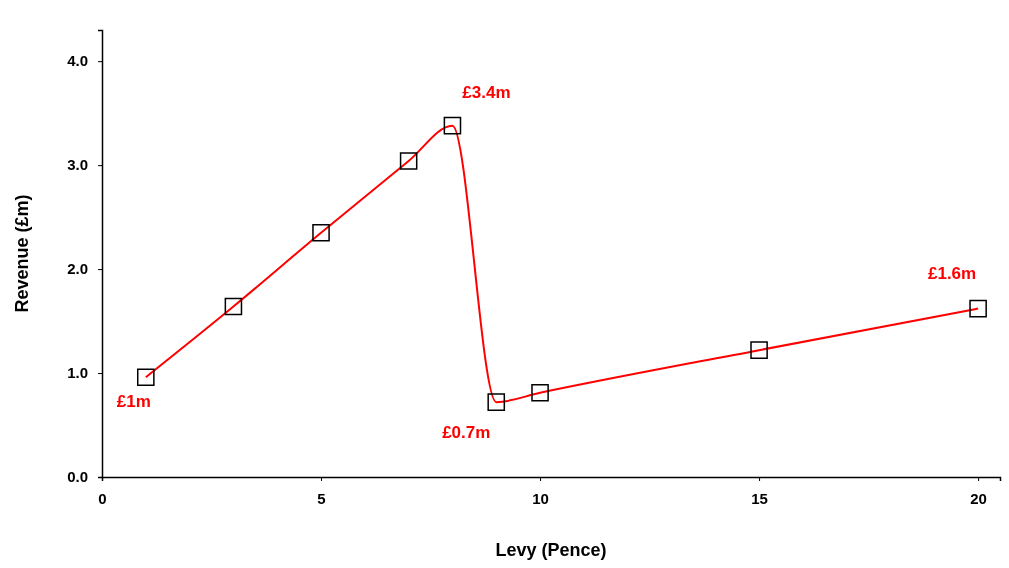  Describe the element at coordinates (551, 550) in the screenshot. I see `x-axis-title: Levy (Pence)` at that location.